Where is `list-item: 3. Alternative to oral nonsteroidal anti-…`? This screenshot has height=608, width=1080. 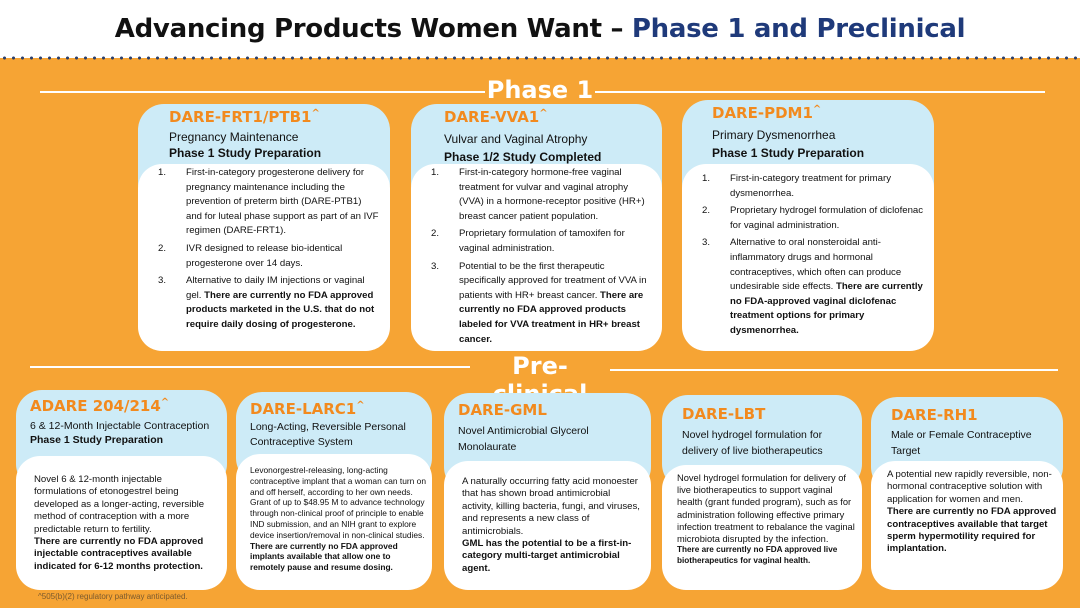
list-item: 3. Alternative to oral nonsteroidal anti-… is located at coordinates (812, 286).